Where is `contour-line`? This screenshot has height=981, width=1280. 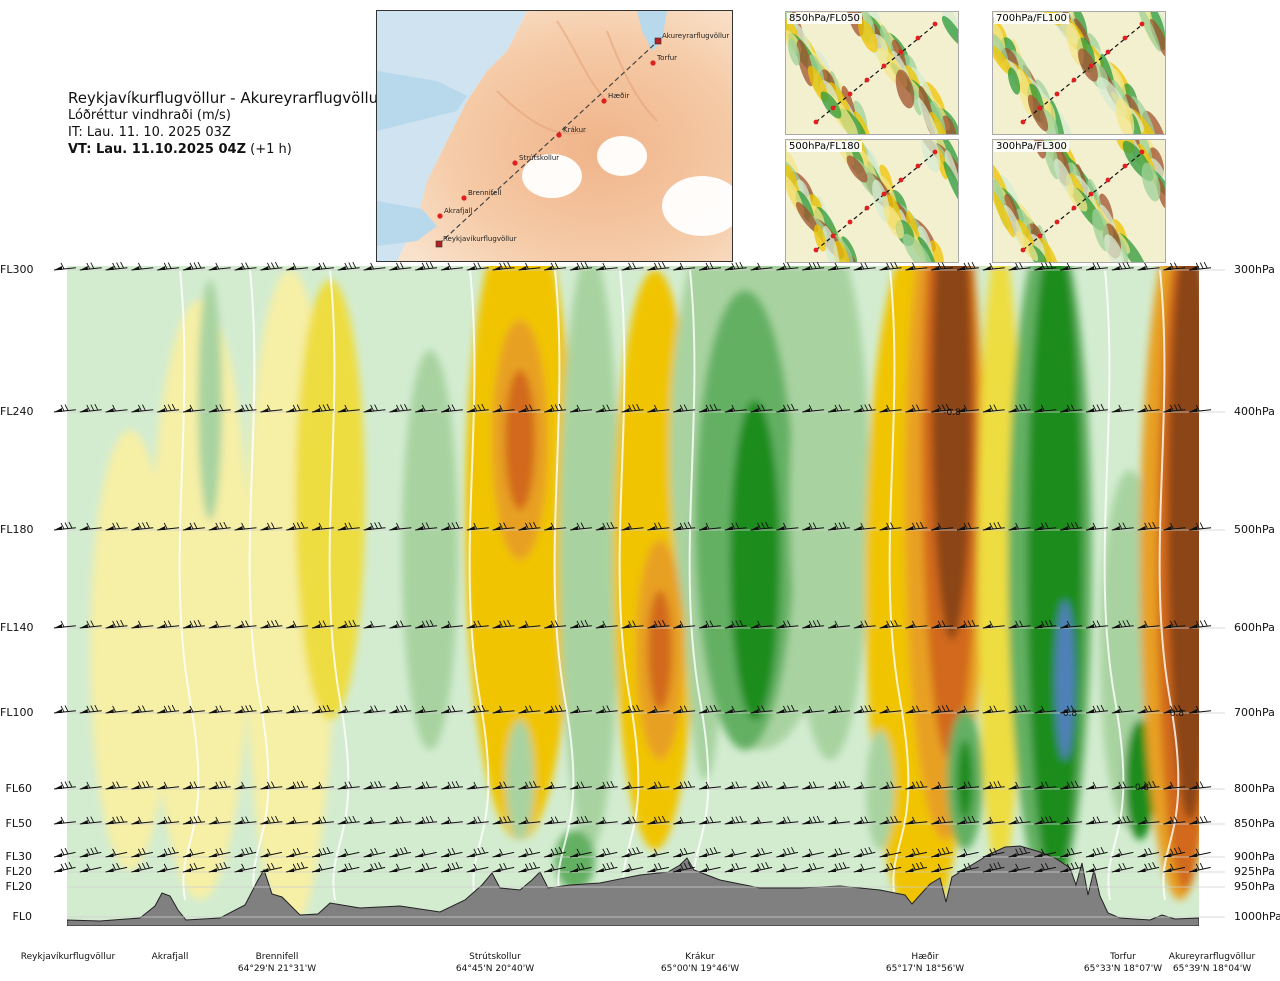
contour-line is located at coordinates (339, 585).